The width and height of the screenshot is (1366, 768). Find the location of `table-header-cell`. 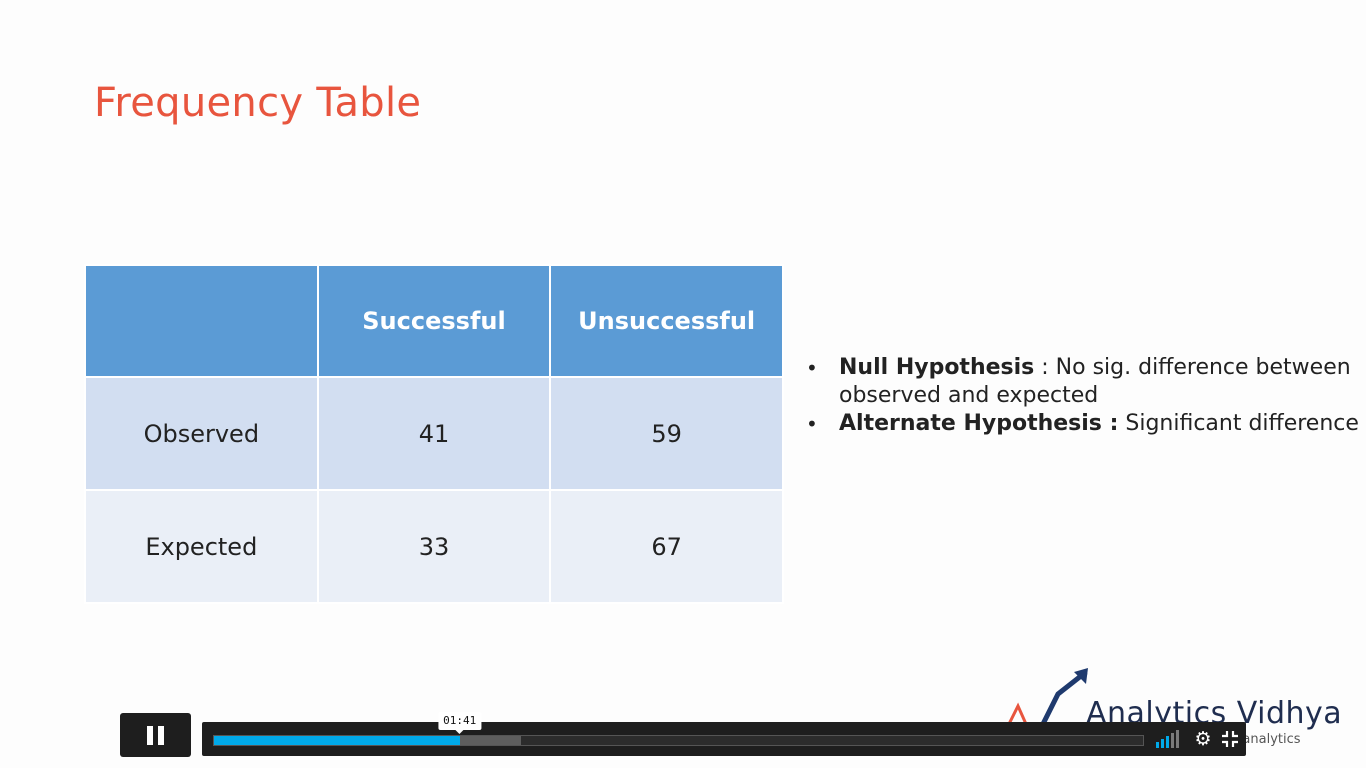

table-header-cell is located at coordinates (201, 321).